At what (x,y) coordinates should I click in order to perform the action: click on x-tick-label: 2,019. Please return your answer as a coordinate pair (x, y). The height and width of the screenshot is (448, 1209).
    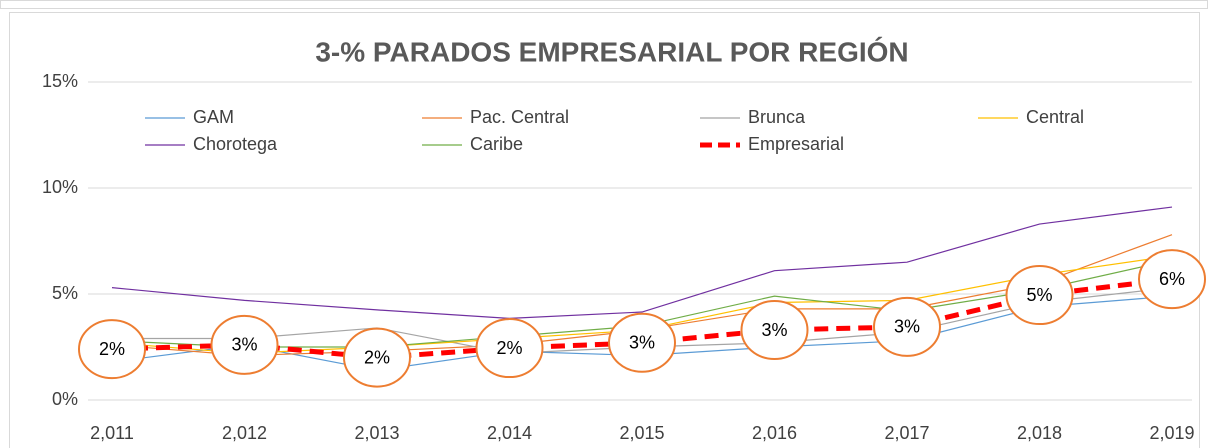
    Looking at the image, I should click on (1171, 433).